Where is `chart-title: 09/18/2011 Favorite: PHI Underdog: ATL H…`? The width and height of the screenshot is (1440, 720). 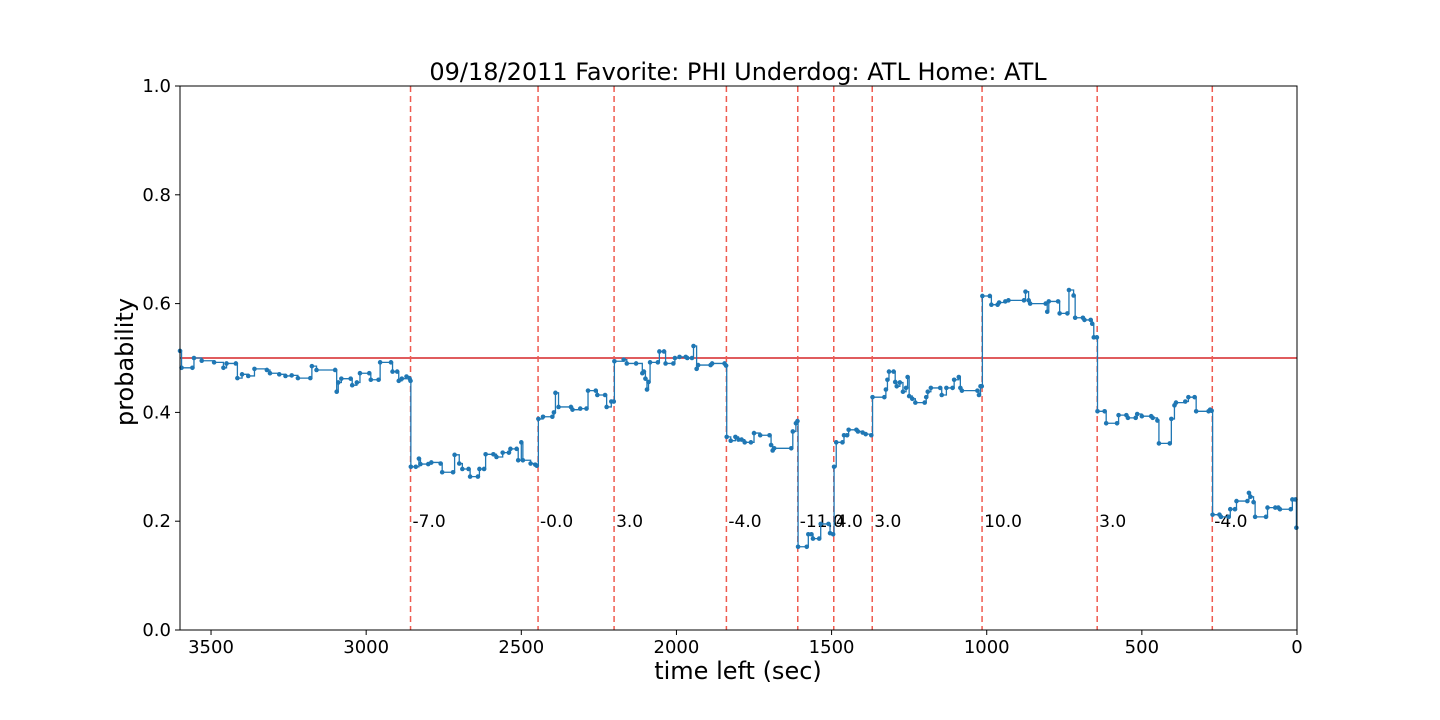 chart-title: 09/18/2011 Favorite: PHI Underdog: ATL H… is located at coordinates (738, 72).